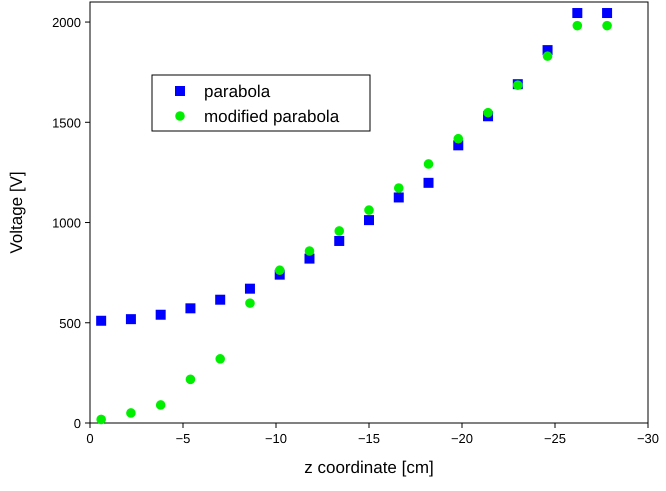 The image size is (666, 491). What do you see at coordinates (648, 438) in the screenshot?
I see `x-tick-label: −30` at bounding box center [648, 438].